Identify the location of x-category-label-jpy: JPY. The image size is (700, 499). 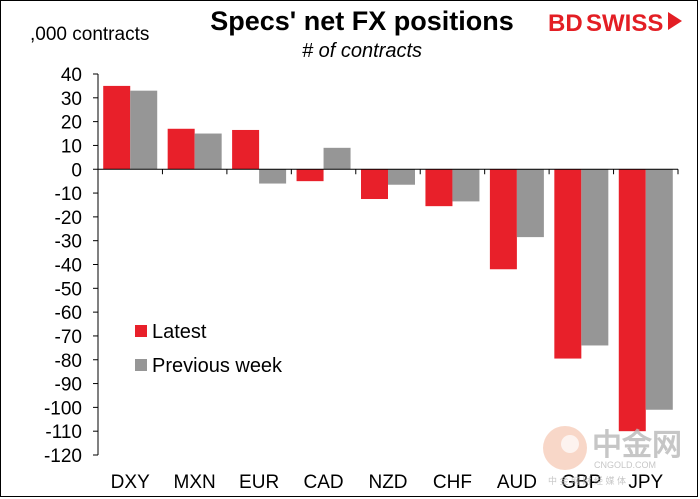
(645, 482).